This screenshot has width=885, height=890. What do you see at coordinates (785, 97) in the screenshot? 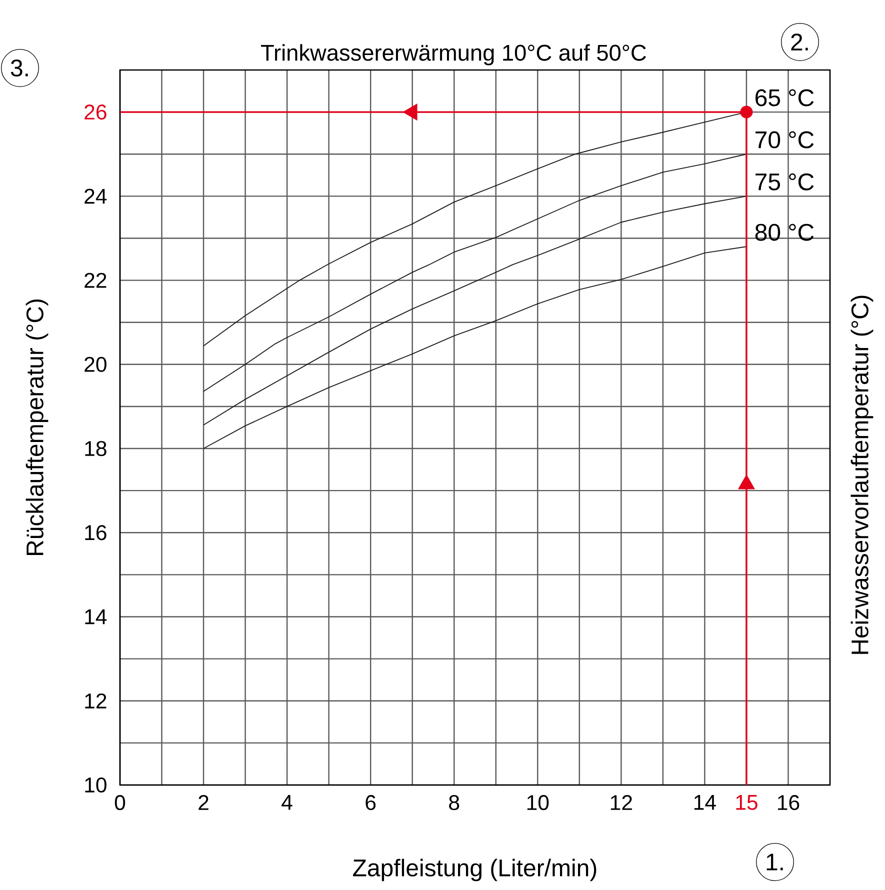
I see `series-label: 65 °C` at bounding box center [785, 97].